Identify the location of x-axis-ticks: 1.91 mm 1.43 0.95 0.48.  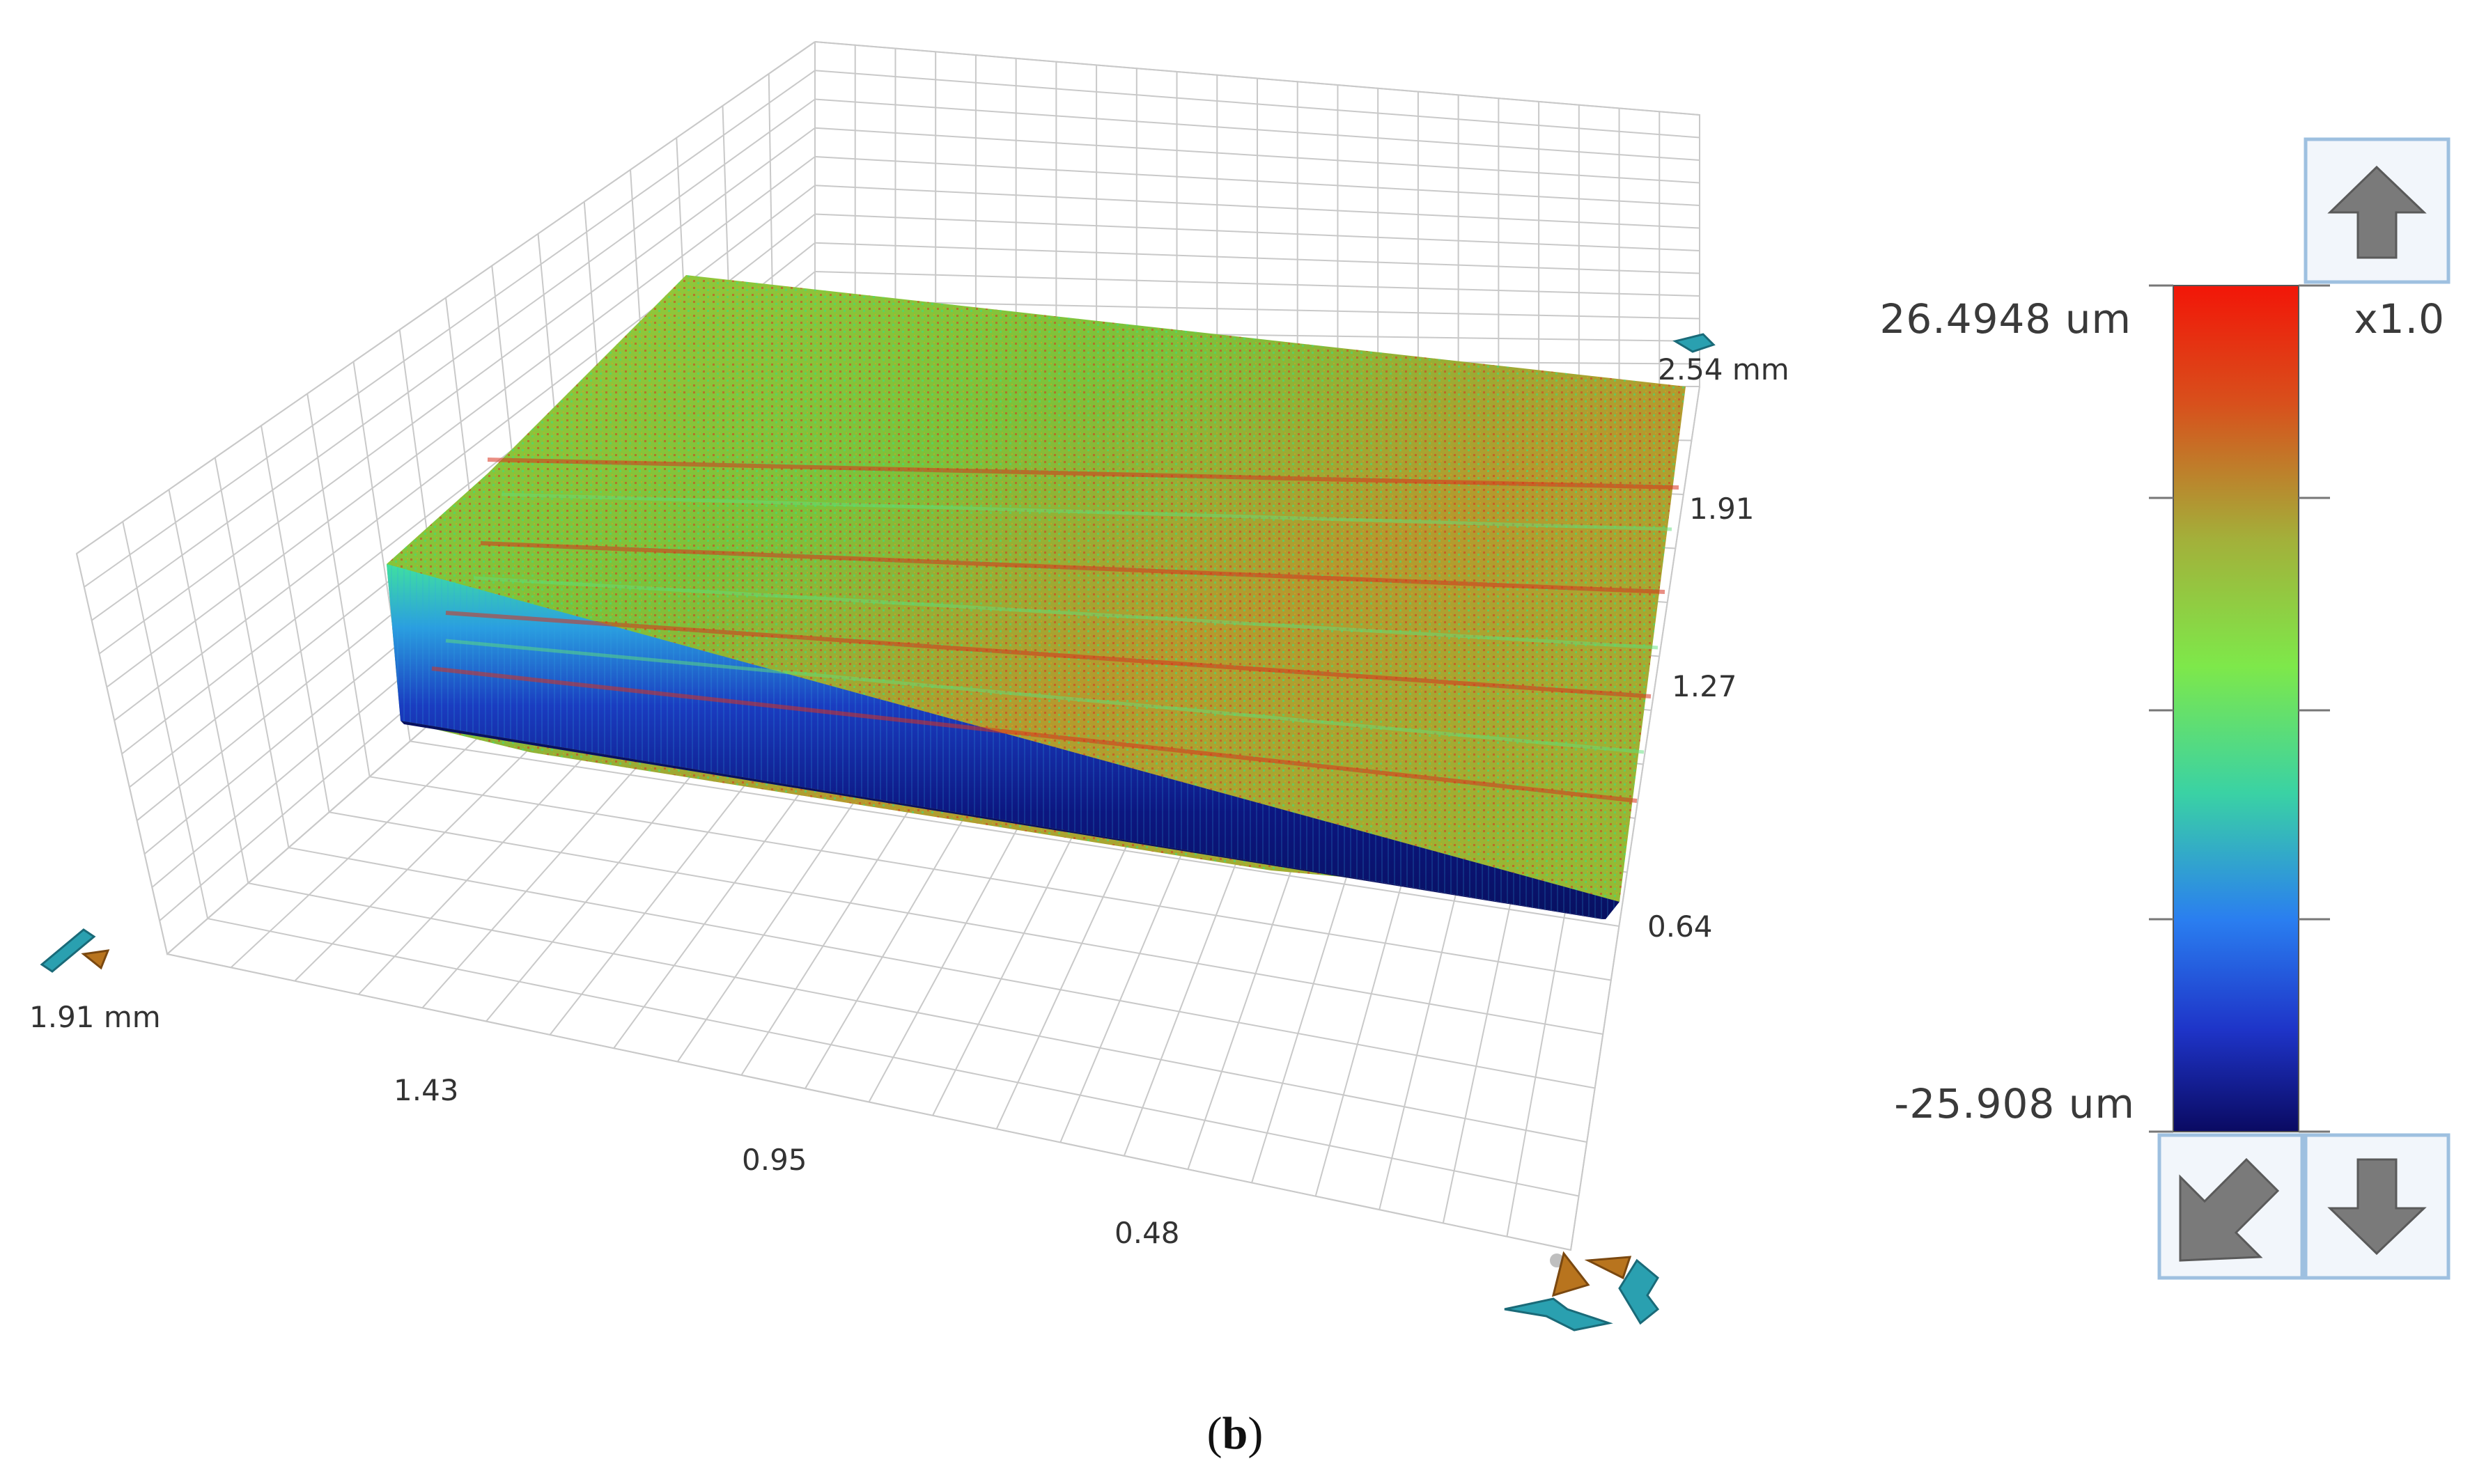
(604, 1125).